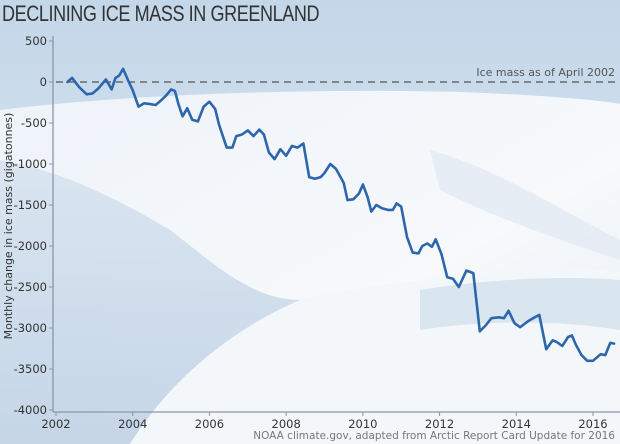 The image size is (620, 444). What do you see at coordinates (132, 424) in the screenshot?
I see `x-tick-label: 2004` at bounding box center [132, 424].